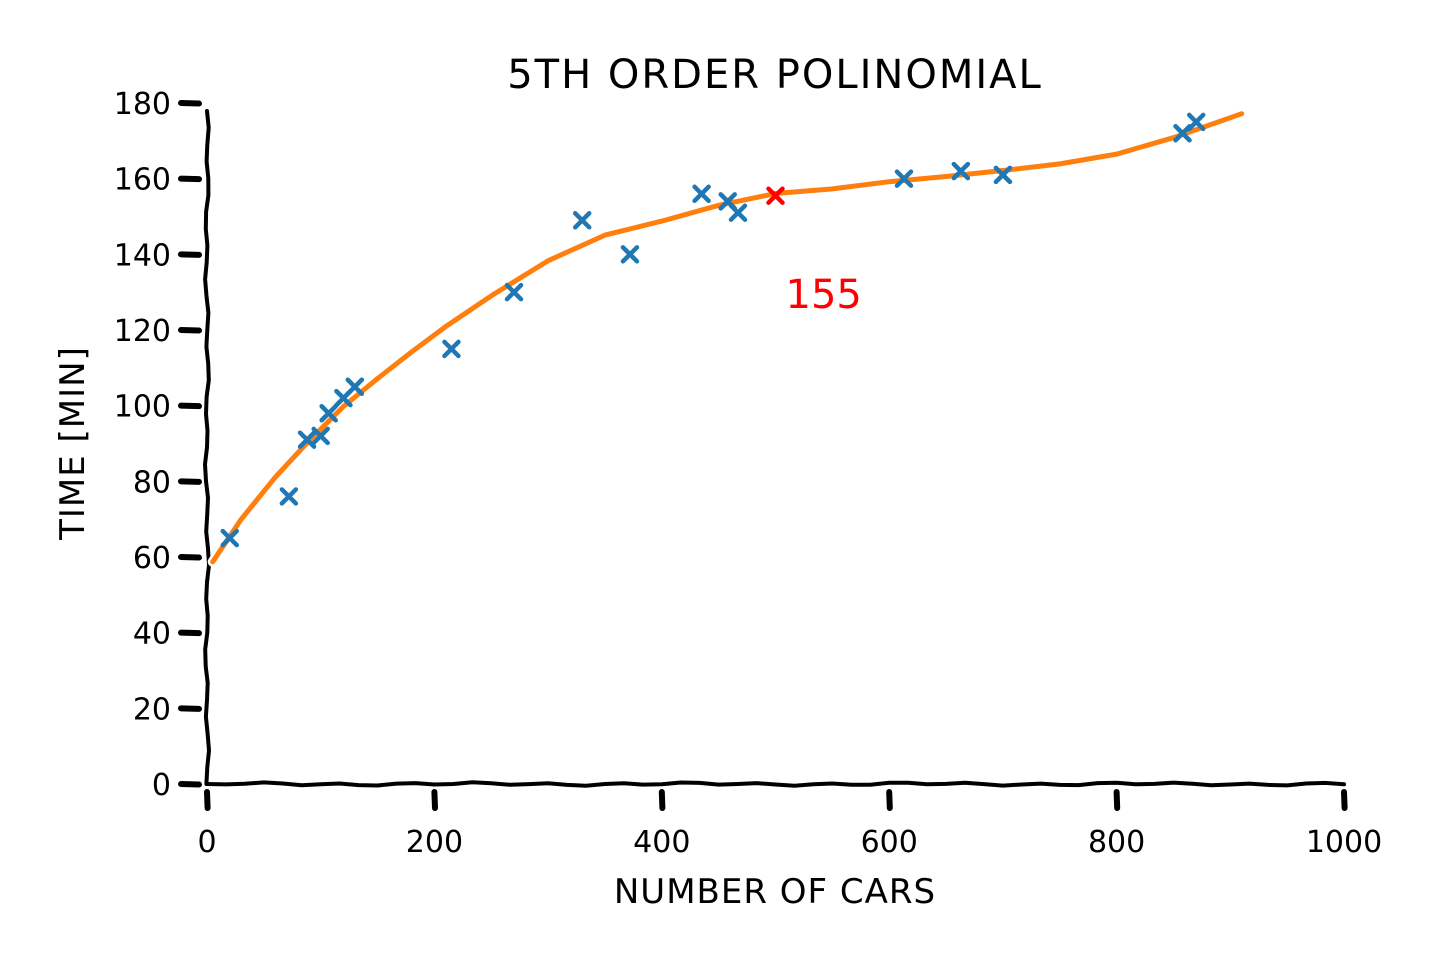  What do you see at coordinates (142, 104) in the screenshot?
I see `y-tick-label: 180` at bounding box center [142, 104].